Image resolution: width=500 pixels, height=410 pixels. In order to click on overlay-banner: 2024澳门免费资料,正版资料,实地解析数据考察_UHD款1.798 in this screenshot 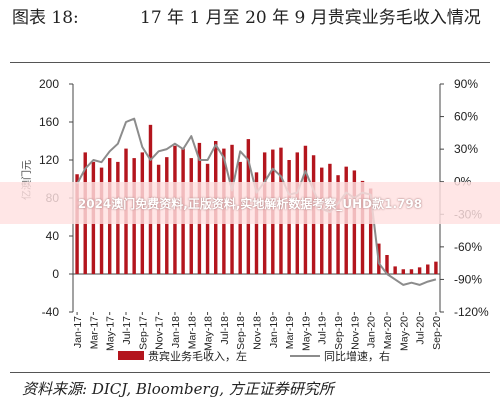, I will do `click(250, 203)`.